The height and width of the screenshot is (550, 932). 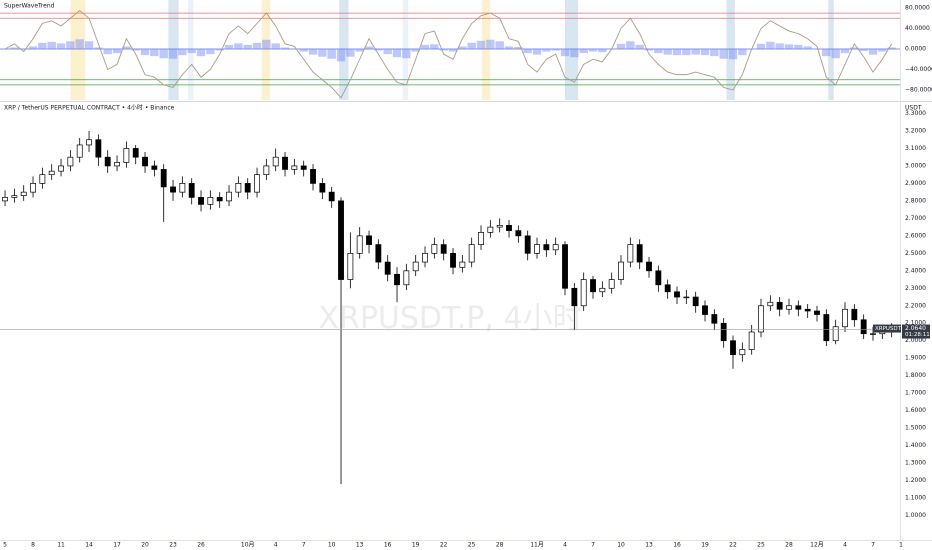 What do you see at coordinates (705, 545) in the screenshot?
I see `x-tick-label: 19` at bounding box center [705, 545].